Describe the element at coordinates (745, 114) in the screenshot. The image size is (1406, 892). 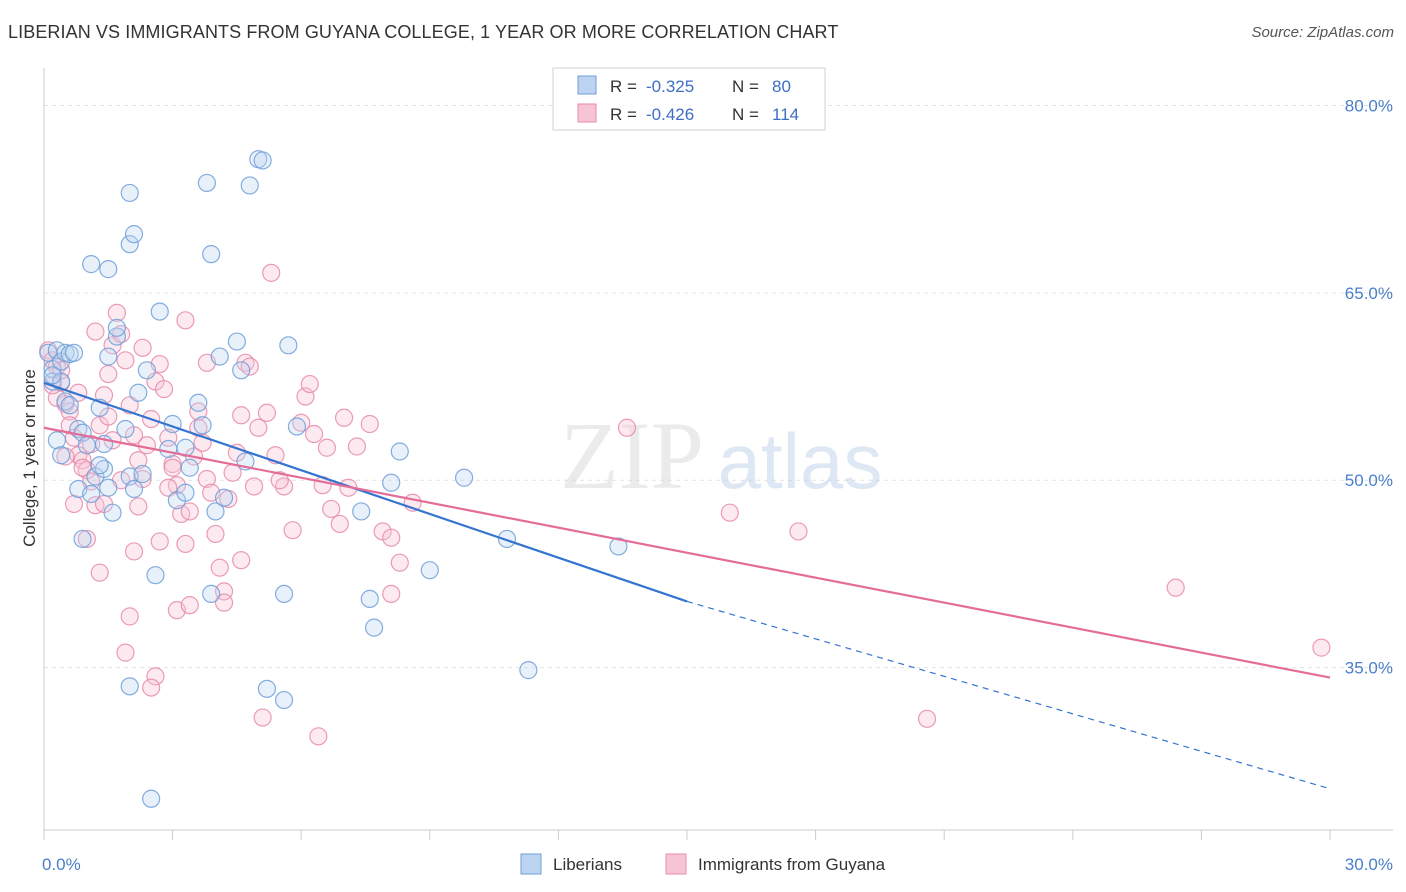
I see `stats-n-label-2: N =` at that location.